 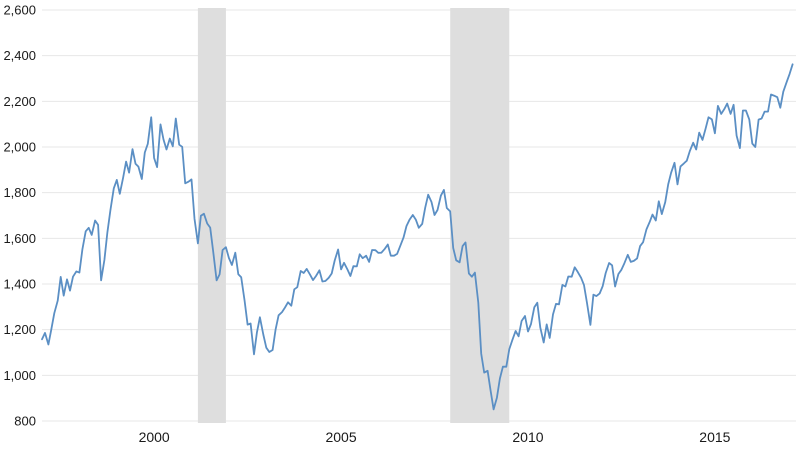 I want to click on y-axis-label: 1,600, so click(x=19, y=238).